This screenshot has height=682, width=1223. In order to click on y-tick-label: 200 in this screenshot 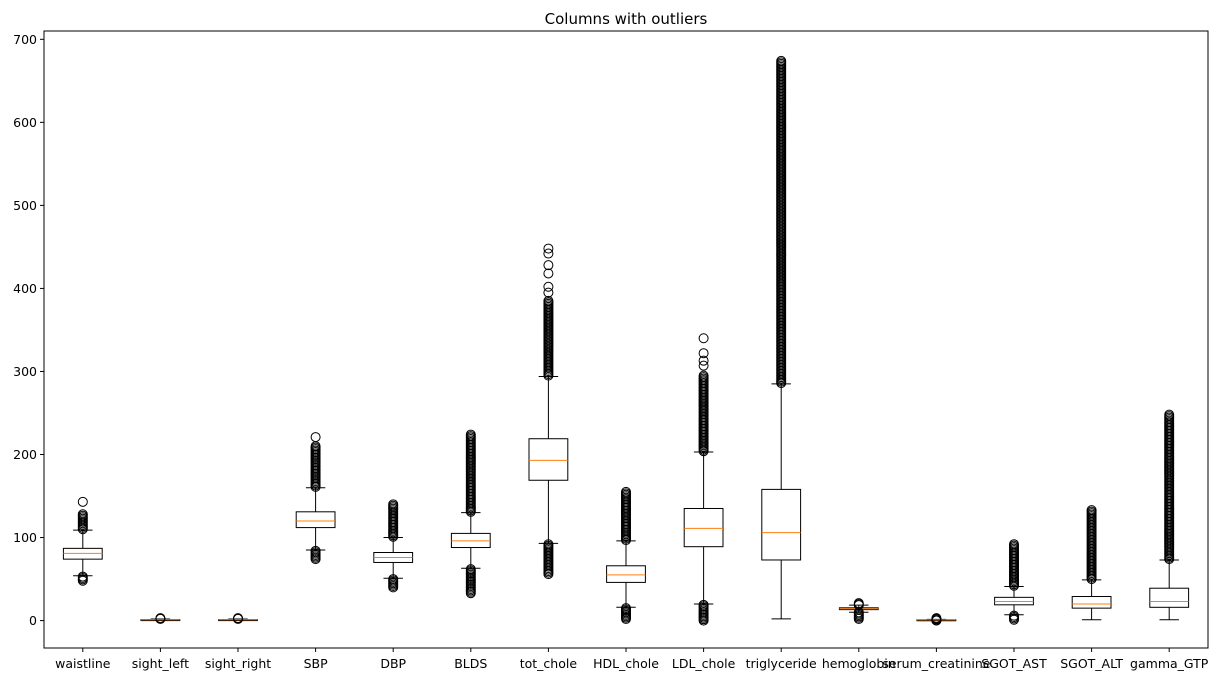, I will do `click(25, 454)`.